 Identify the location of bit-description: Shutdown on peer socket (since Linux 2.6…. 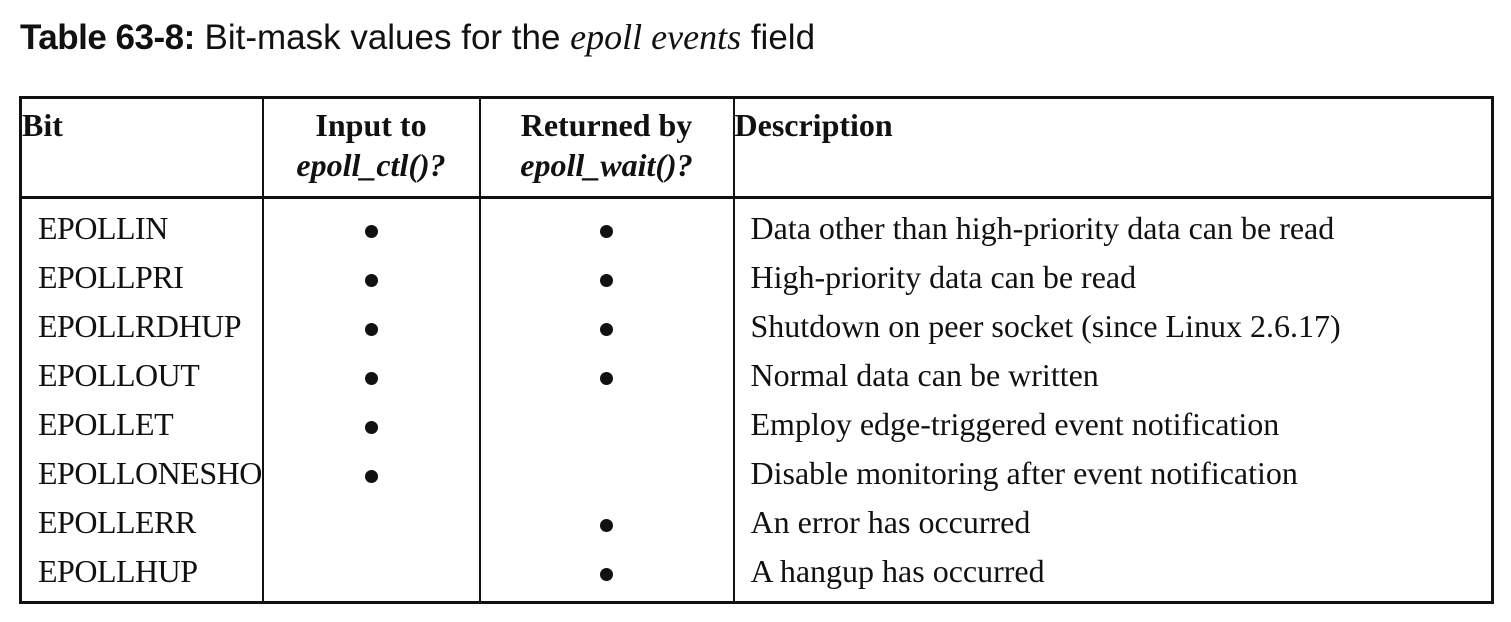
(1113, 326).